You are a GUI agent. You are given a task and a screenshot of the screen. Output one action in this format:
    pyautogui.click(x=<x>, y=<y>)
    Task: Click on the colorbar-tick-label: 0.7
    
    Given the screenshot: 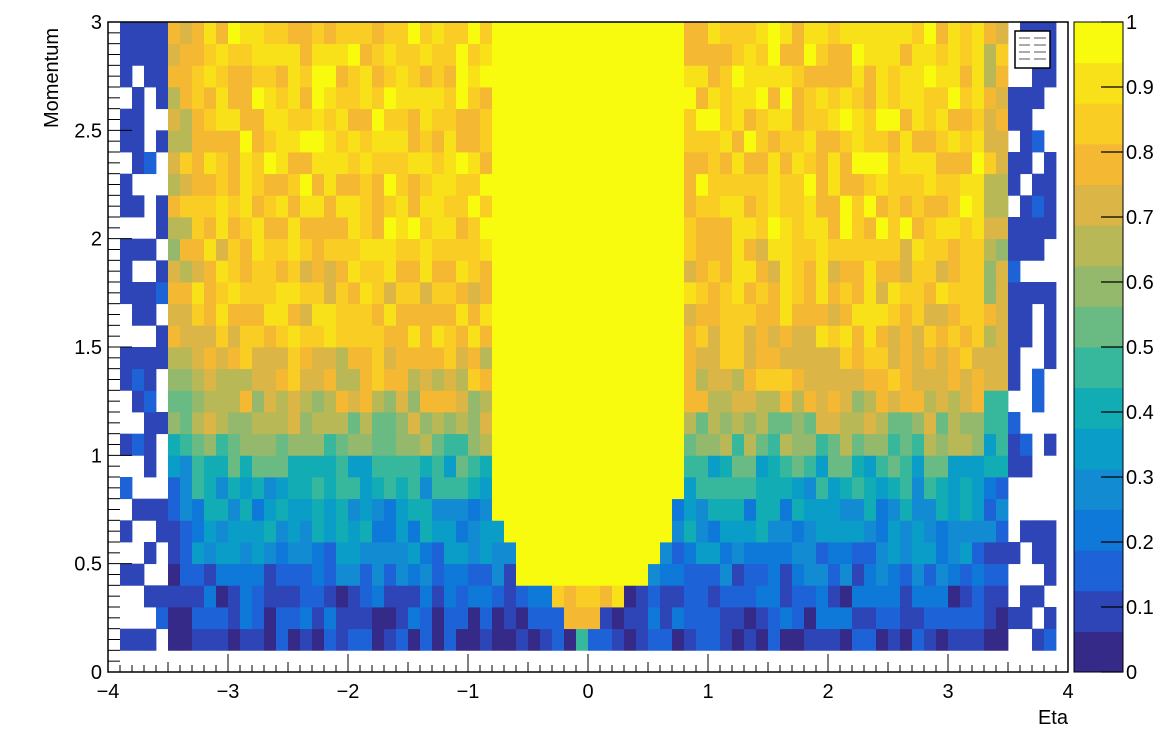 What is the action you would take?
    pyautogui.click(x=1140, y=218)
    